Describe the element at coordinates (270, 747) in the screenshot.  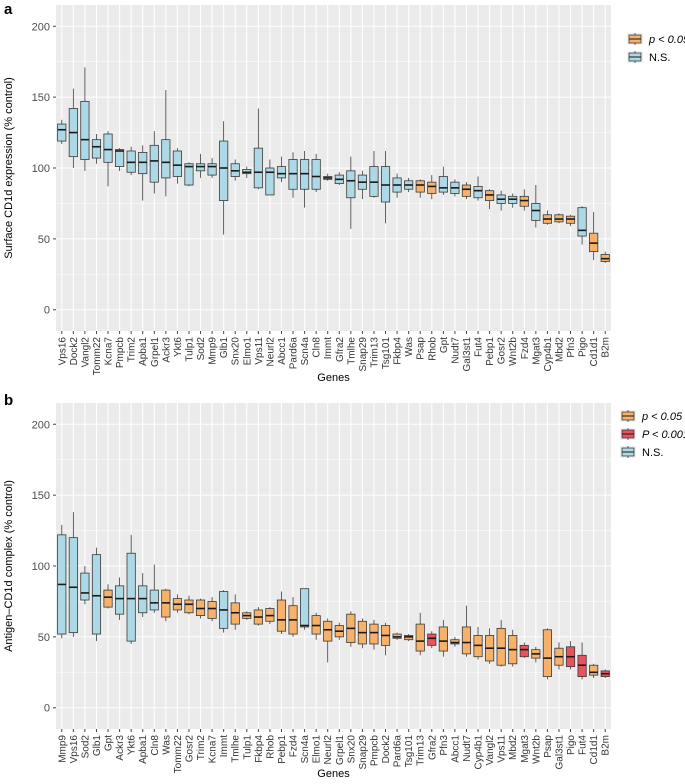
I see `x-tick-label: Rhob` at that location.